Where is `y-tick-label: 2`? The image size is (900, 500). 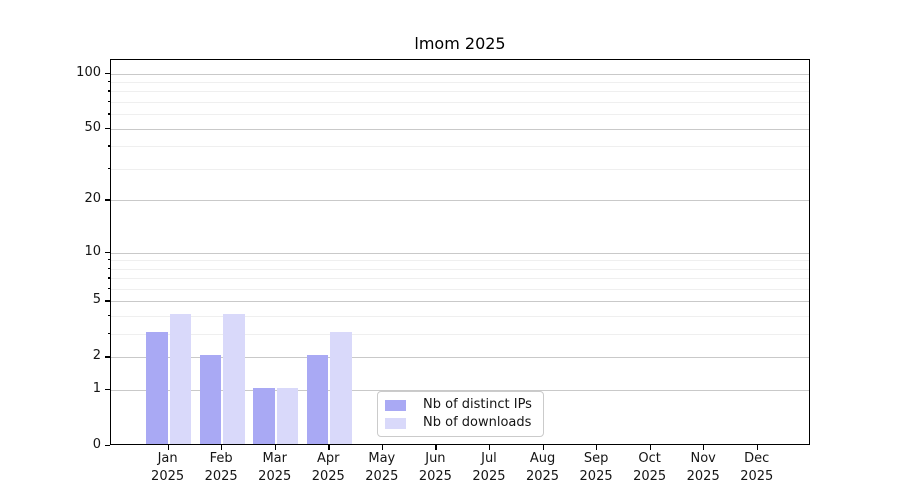
y-tick-label: 2 is located at coordinates (96, 356).